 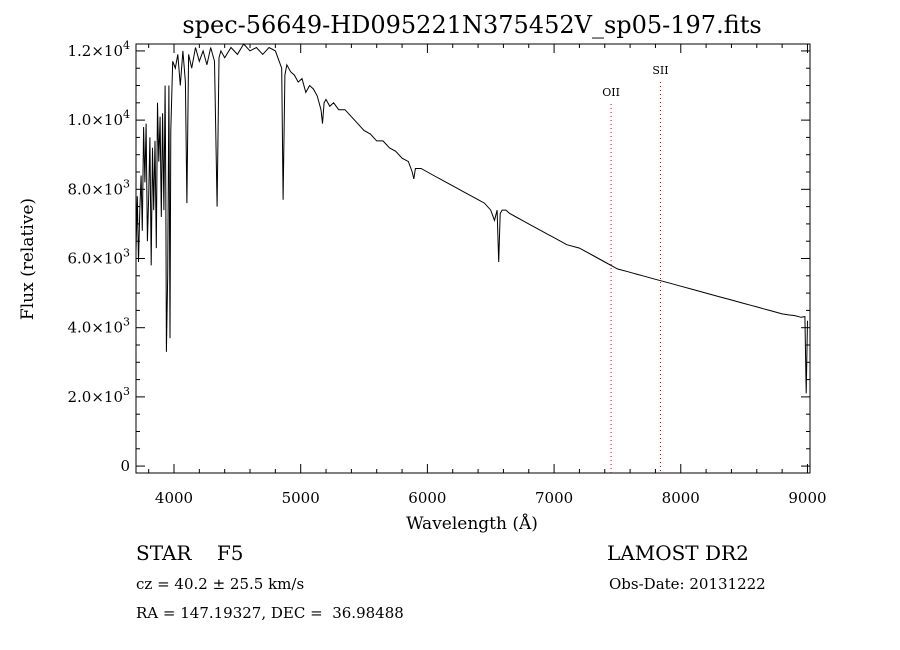 I want to click on y-tick-label: 2.0×10³, so click(x=98, y=395).